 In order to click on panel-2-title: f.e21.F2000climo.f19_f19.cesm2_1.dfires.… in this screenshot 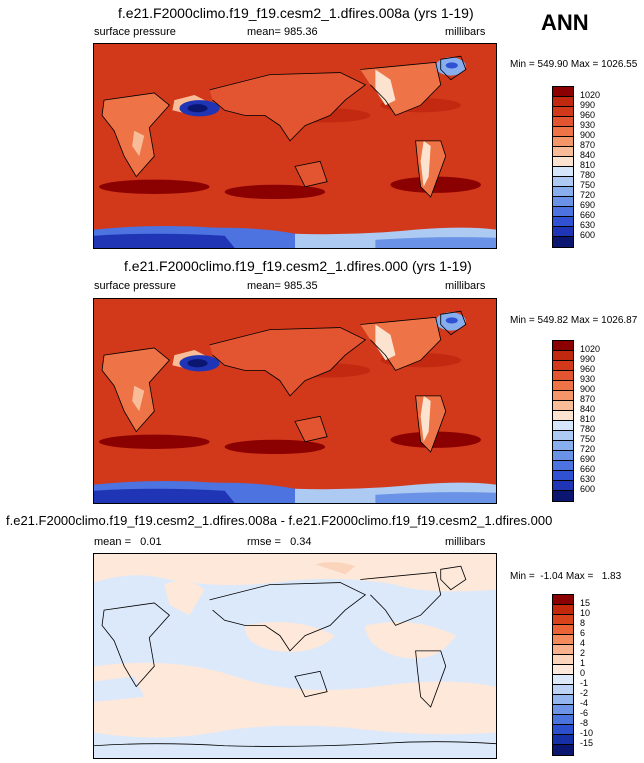, I will do `click(298, 266)`.